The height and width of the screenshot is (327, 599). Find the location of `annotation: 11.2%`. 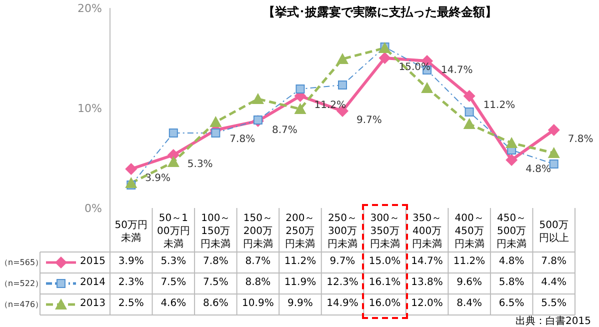

annotation: 11.2% is located at coordinates (499, 105).